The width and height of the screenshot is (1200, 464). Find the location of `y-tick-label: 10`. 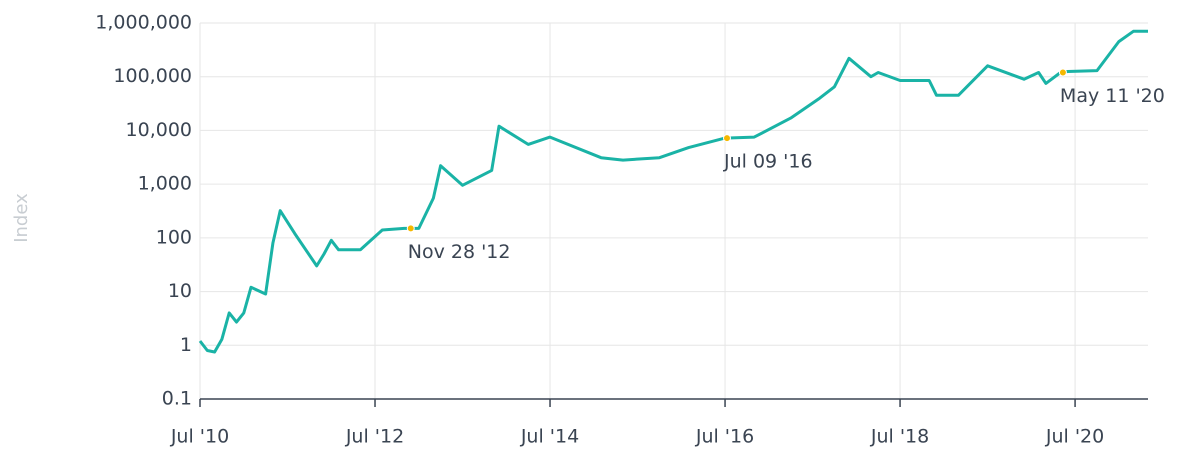

y-tick-label: 10 is located at coordinates (180, 291).